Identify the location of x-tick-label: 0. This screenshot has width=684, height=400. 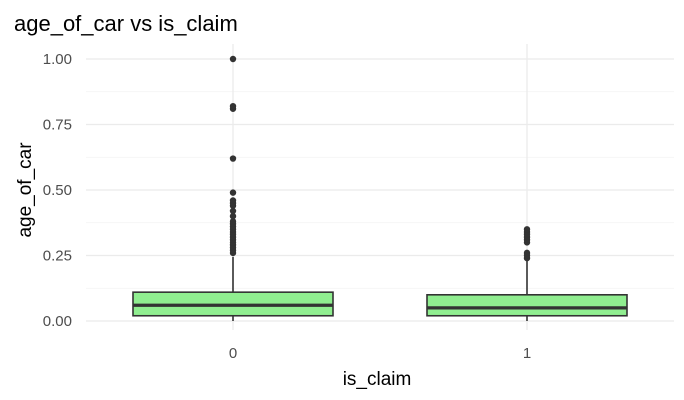
(233, 353).